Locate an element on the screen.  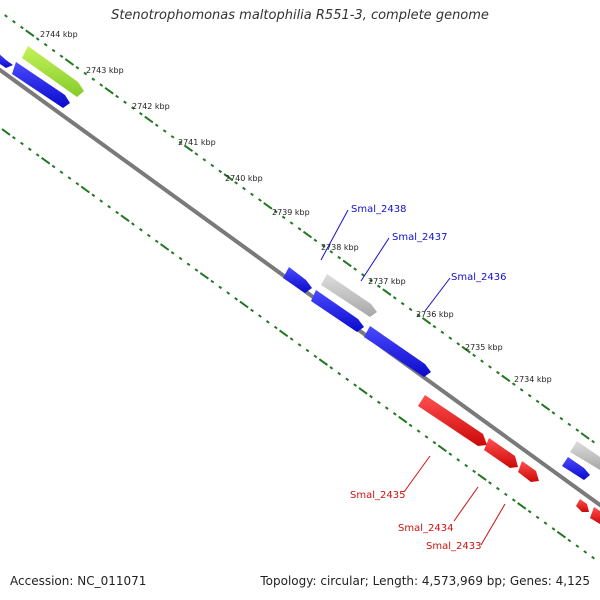
tick-label: 2740 kbp is located at coordinates (244, 178).